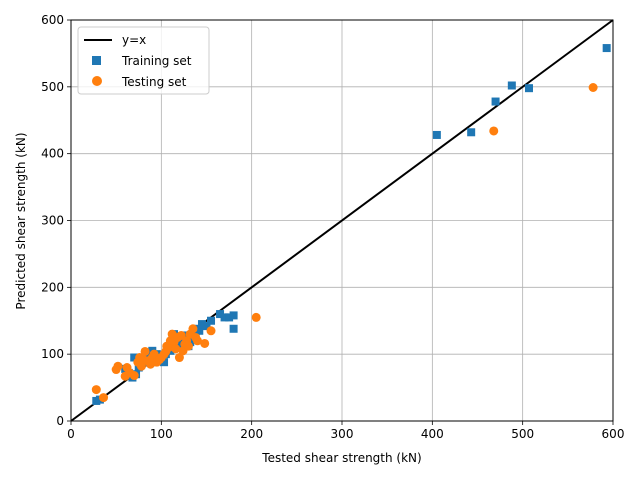 This screenshot has height=484, width=640. What do you see at coordinates (154, 82) in the screenshot?
I see `legend-testing-label: Testing set` at bounding box center [154, 82].